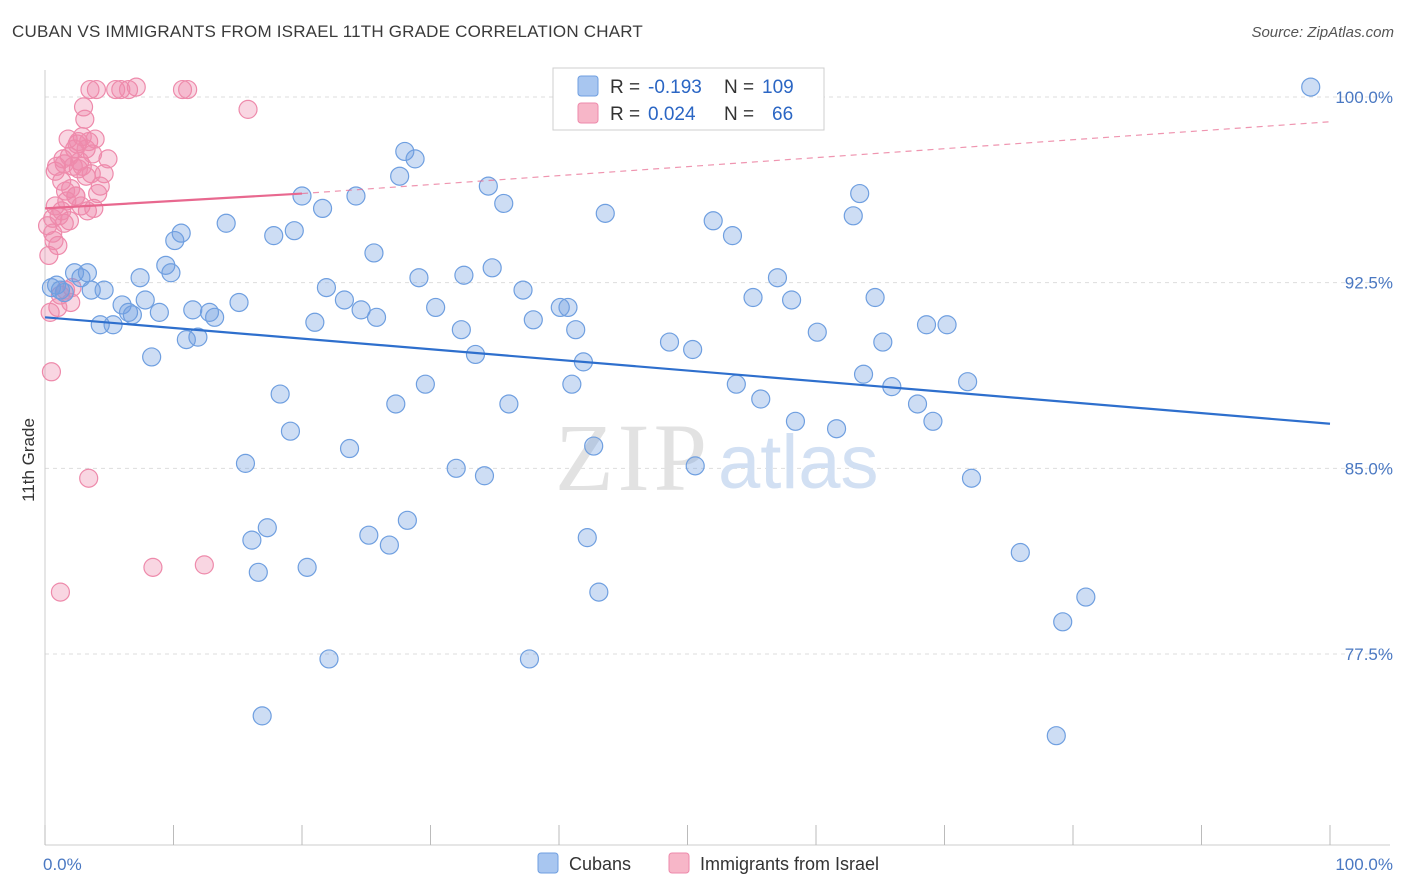 The image size is (1406, 892). Describe the element at coordinates (588, 86) in the screenshot. I see `legend-swatch-cubans` at that location.